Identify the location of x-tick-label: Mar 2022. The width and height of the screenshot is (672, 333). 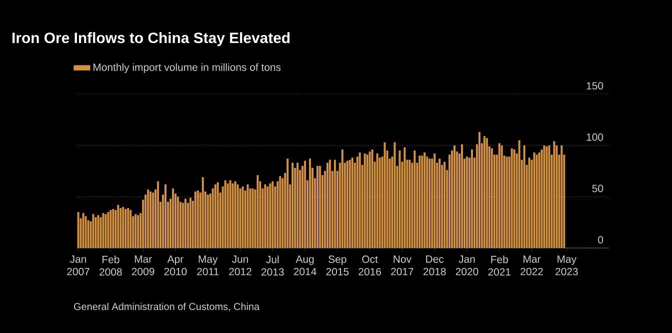
(531, 266).